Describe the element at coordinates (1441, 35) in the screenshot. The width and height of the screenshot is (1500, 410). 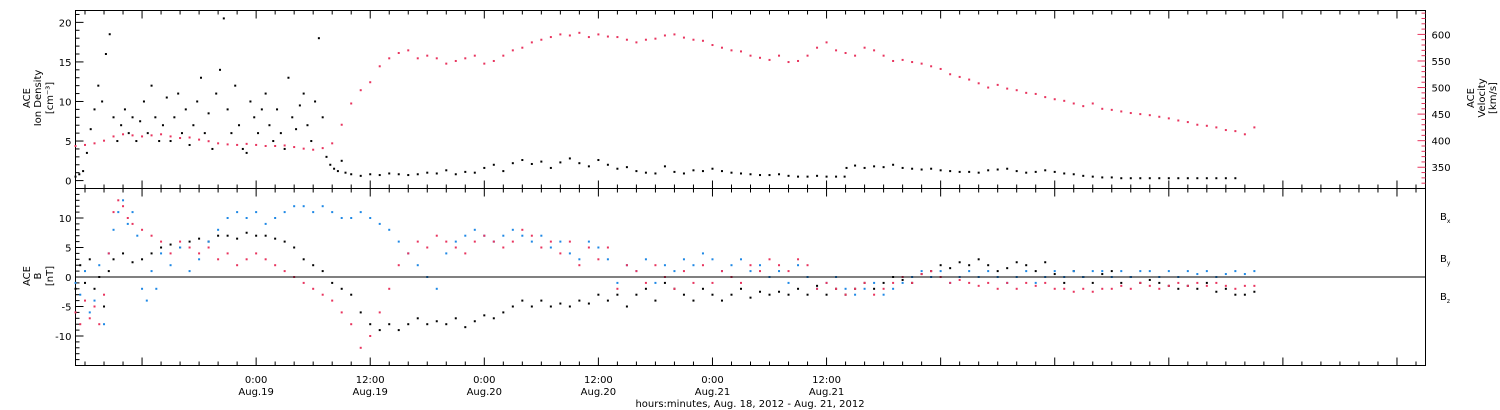
I see `top-right-tick-label: 600` at that location.